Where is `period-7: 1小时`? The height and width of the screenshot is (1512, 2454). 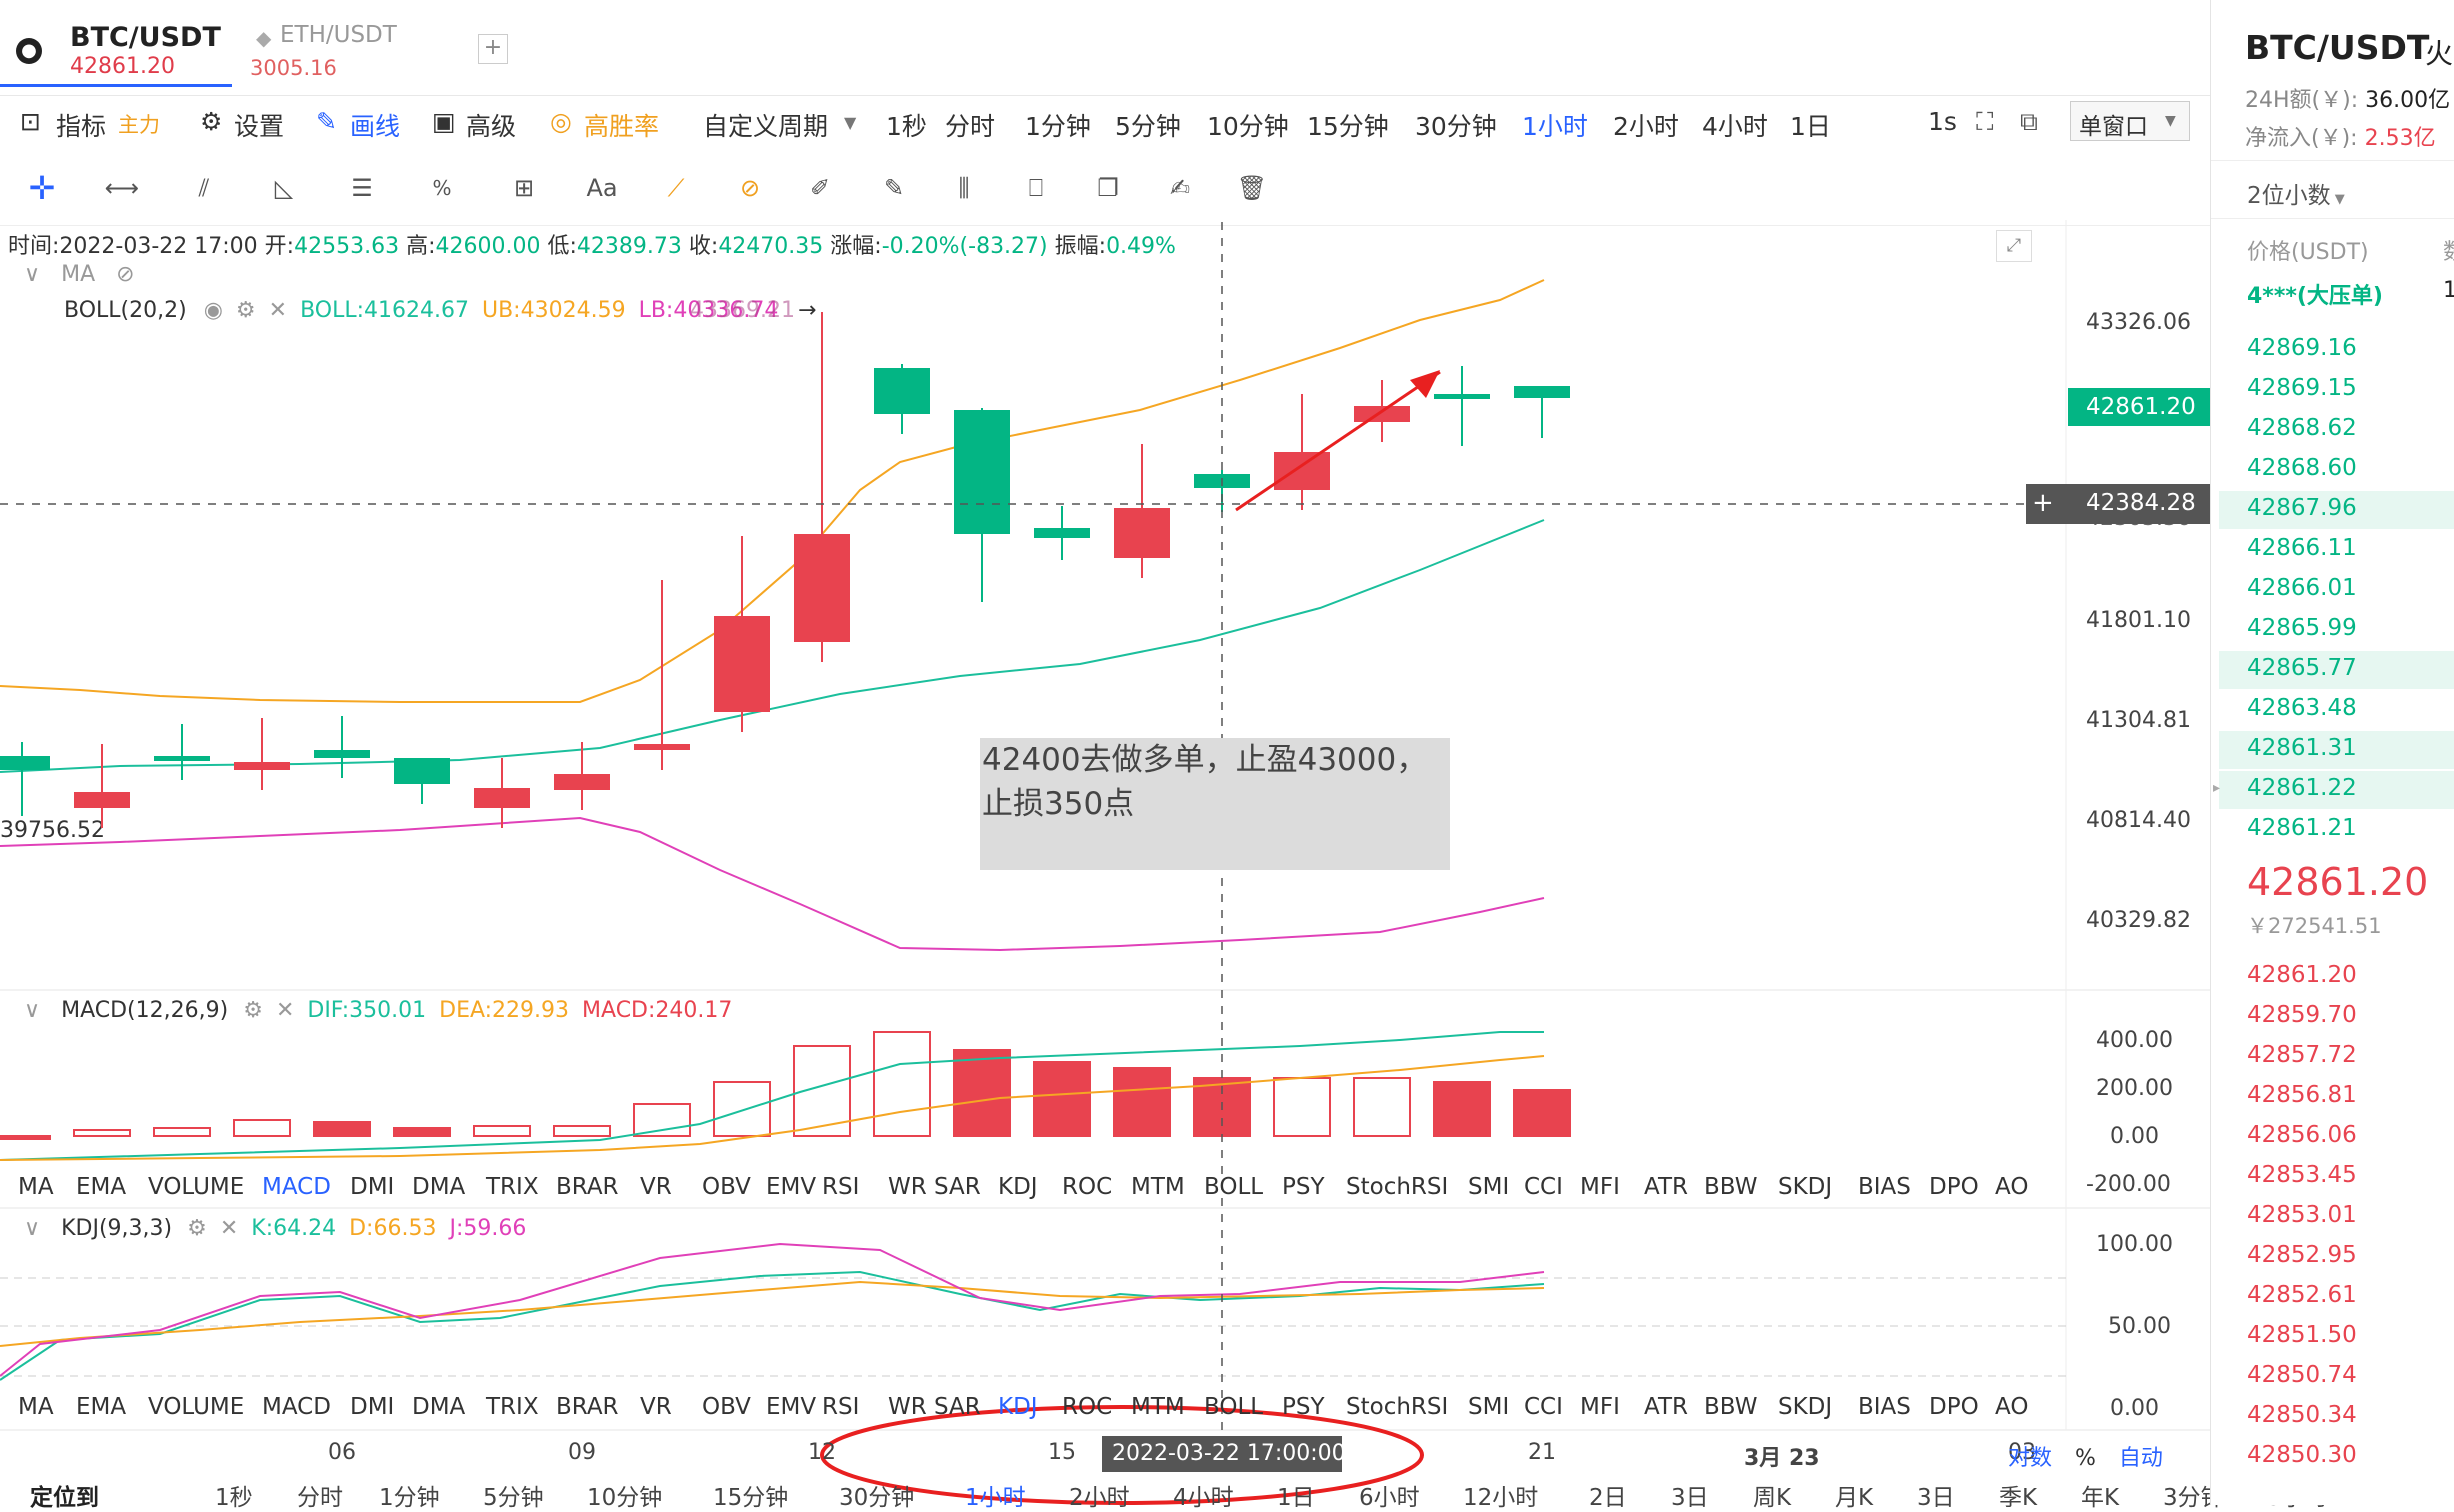
period-7: 1小时 is located at coordinates (1555, 126).